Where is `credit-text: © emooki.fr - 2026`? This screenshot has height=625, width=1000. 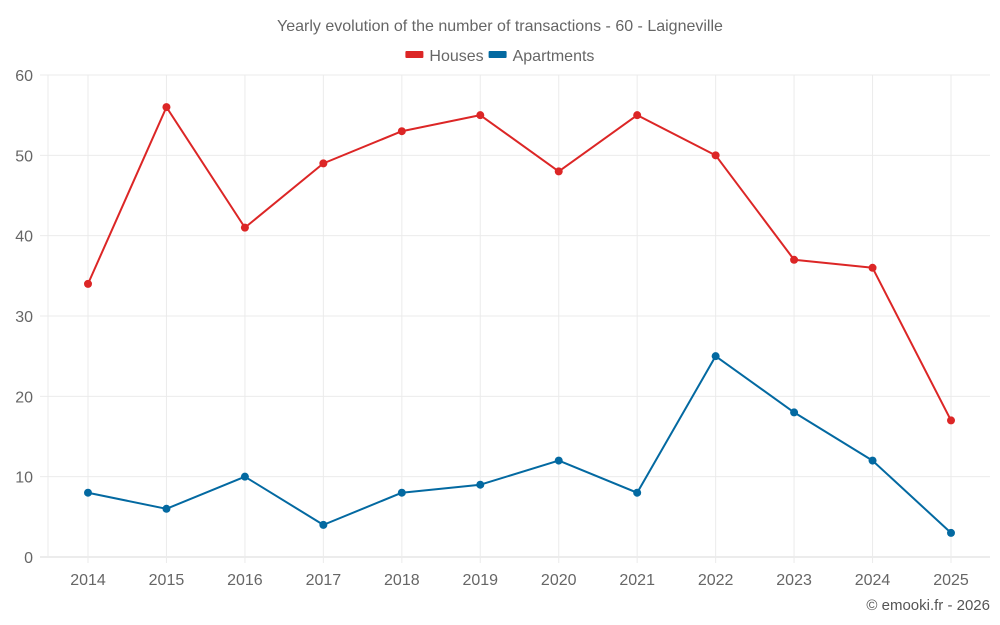 credit-text: © emooki.fr - 2026 is located at coordinates (928, 605).